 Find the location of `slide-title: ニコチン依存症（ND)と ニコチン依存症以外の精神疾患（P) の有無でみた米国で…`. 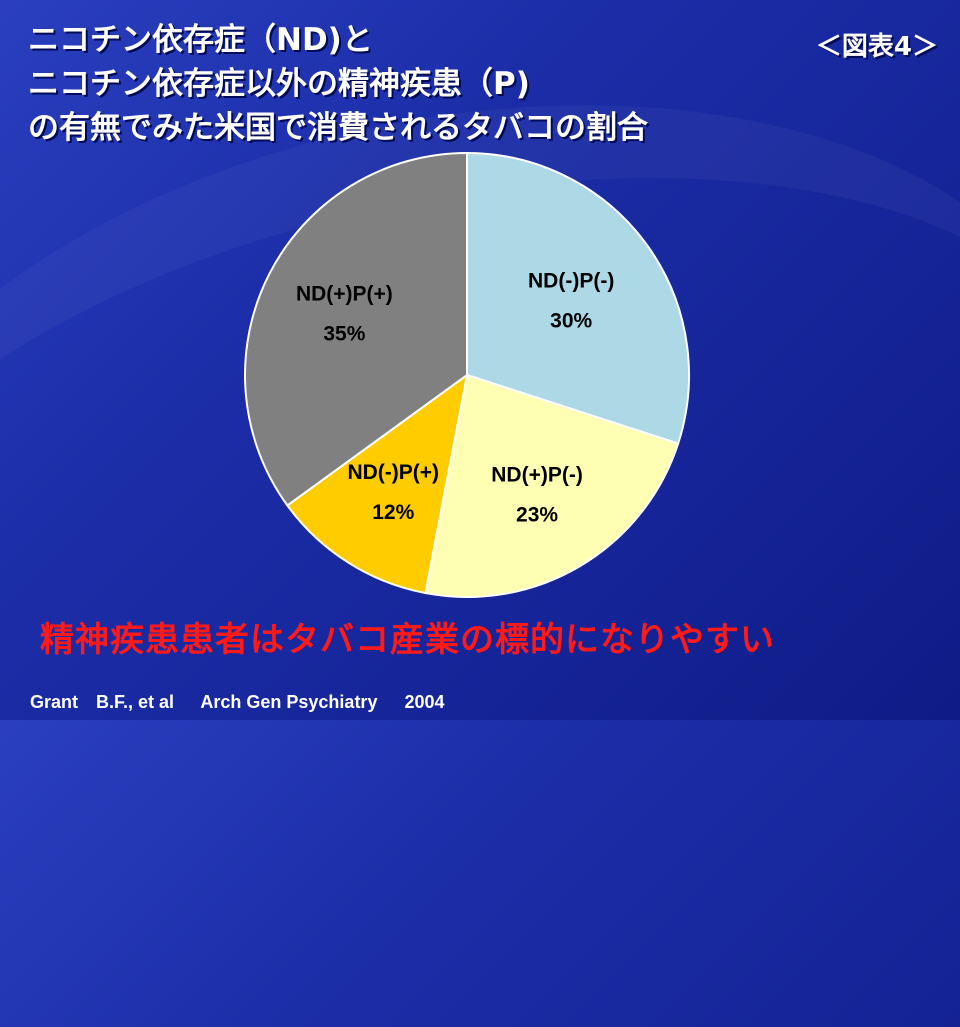

slide-title: ニコチン依存症（ND)と ニコチン依存症以外の精神疾患（P) の有無でみた米国で… is located at coordinates (338, 84).